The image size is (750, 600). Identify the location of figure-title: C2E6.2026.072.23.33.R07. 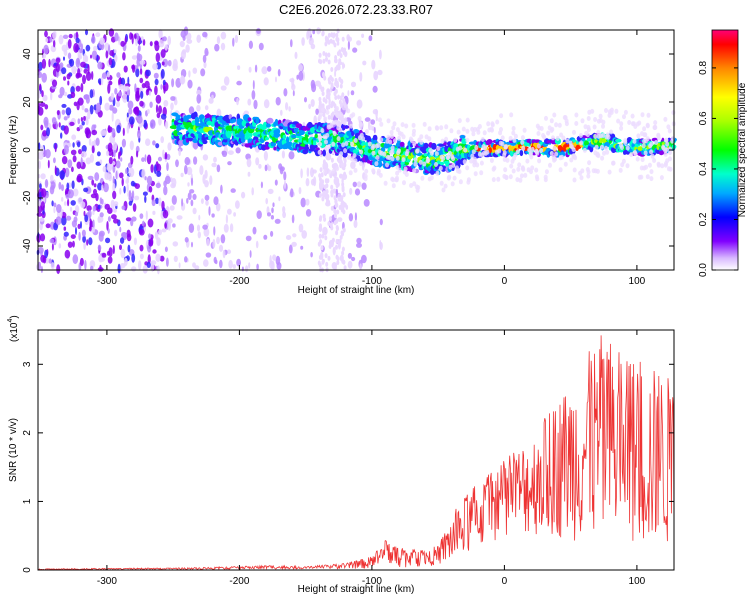
(356, 9).